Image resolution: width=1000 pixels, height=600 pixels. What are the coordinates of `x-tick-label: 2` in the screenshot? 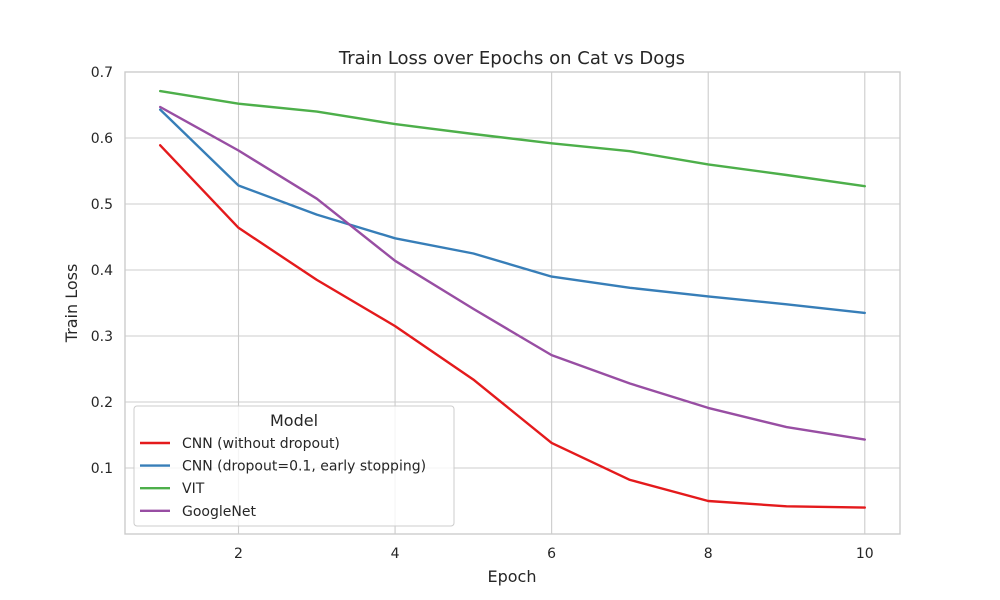 It's located at (238, 554).